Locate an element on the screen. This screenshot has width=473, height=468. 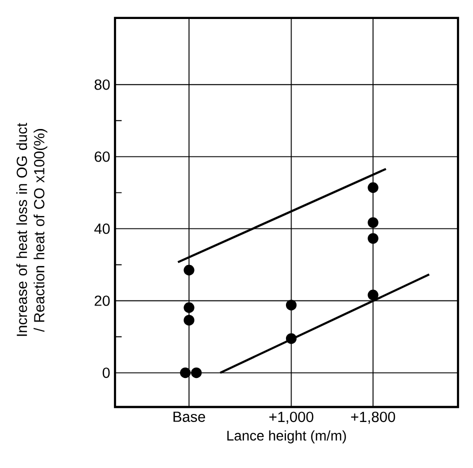
y-tick-label: 60 is located at coordinates (102, 156).